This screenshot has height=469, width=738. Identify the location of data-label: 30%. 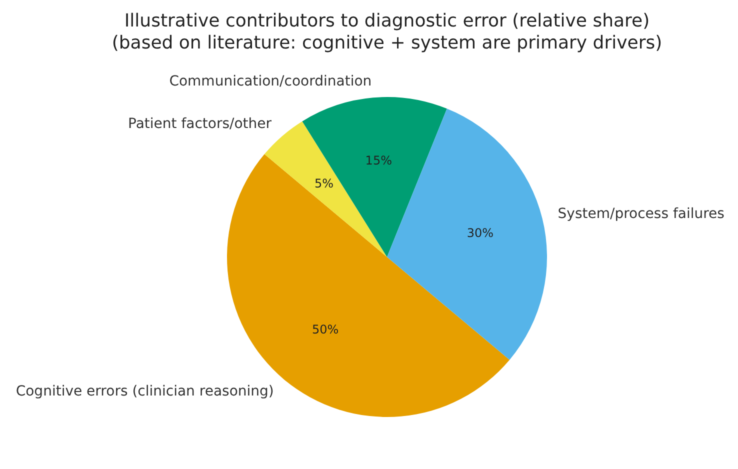
(480, 233).